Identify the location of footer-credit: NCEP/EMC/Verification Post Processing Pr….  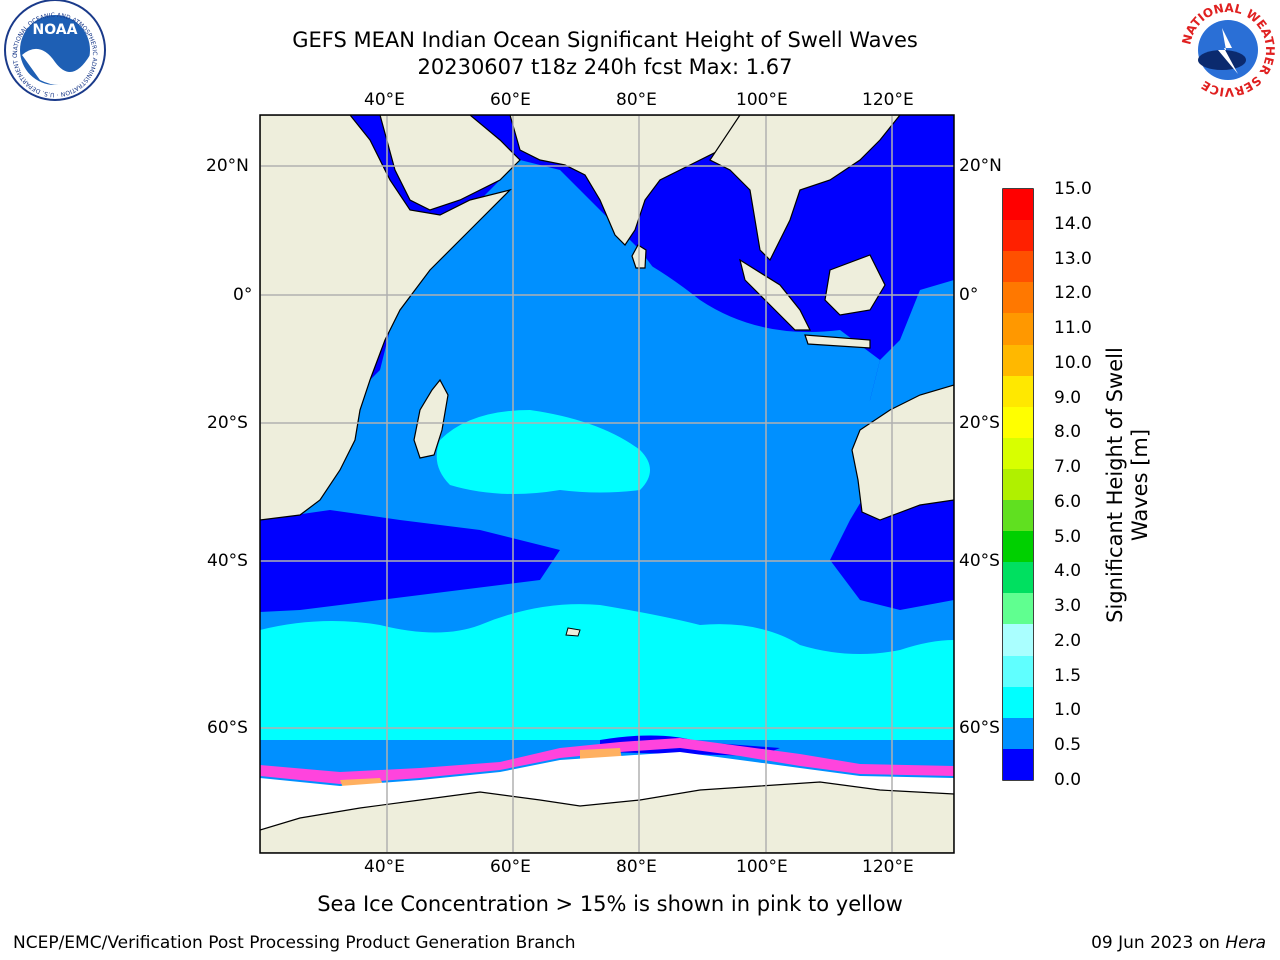
(294, 943).